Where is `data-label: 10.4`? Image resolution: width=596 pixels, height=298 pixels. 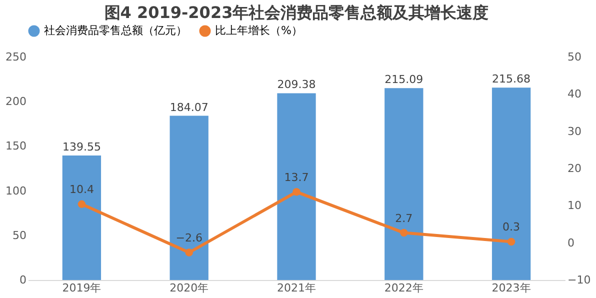 data-label: 10.4 is located at coordinates (81, 189).